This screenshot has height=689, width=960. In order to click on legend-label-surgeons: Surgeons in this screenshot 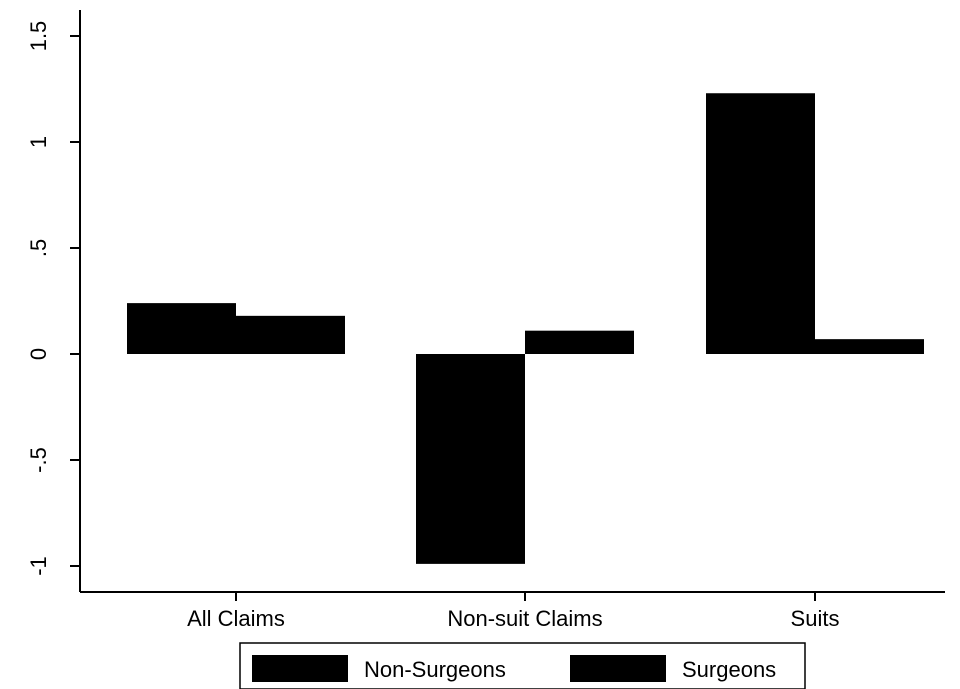, I will do `click(729, 669)`.